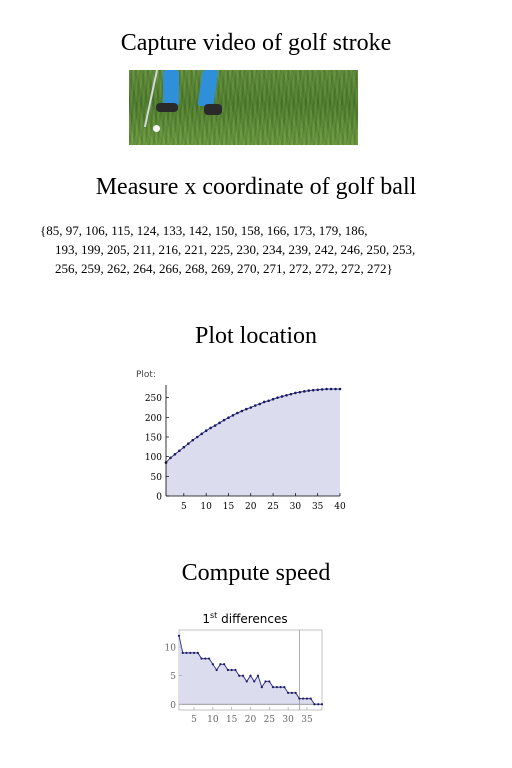 This screenshot has width=512, height=768. Describe the element at coordinates (229, 507) in the screenshot. I see `location-x-tick-label: 15` at that location.